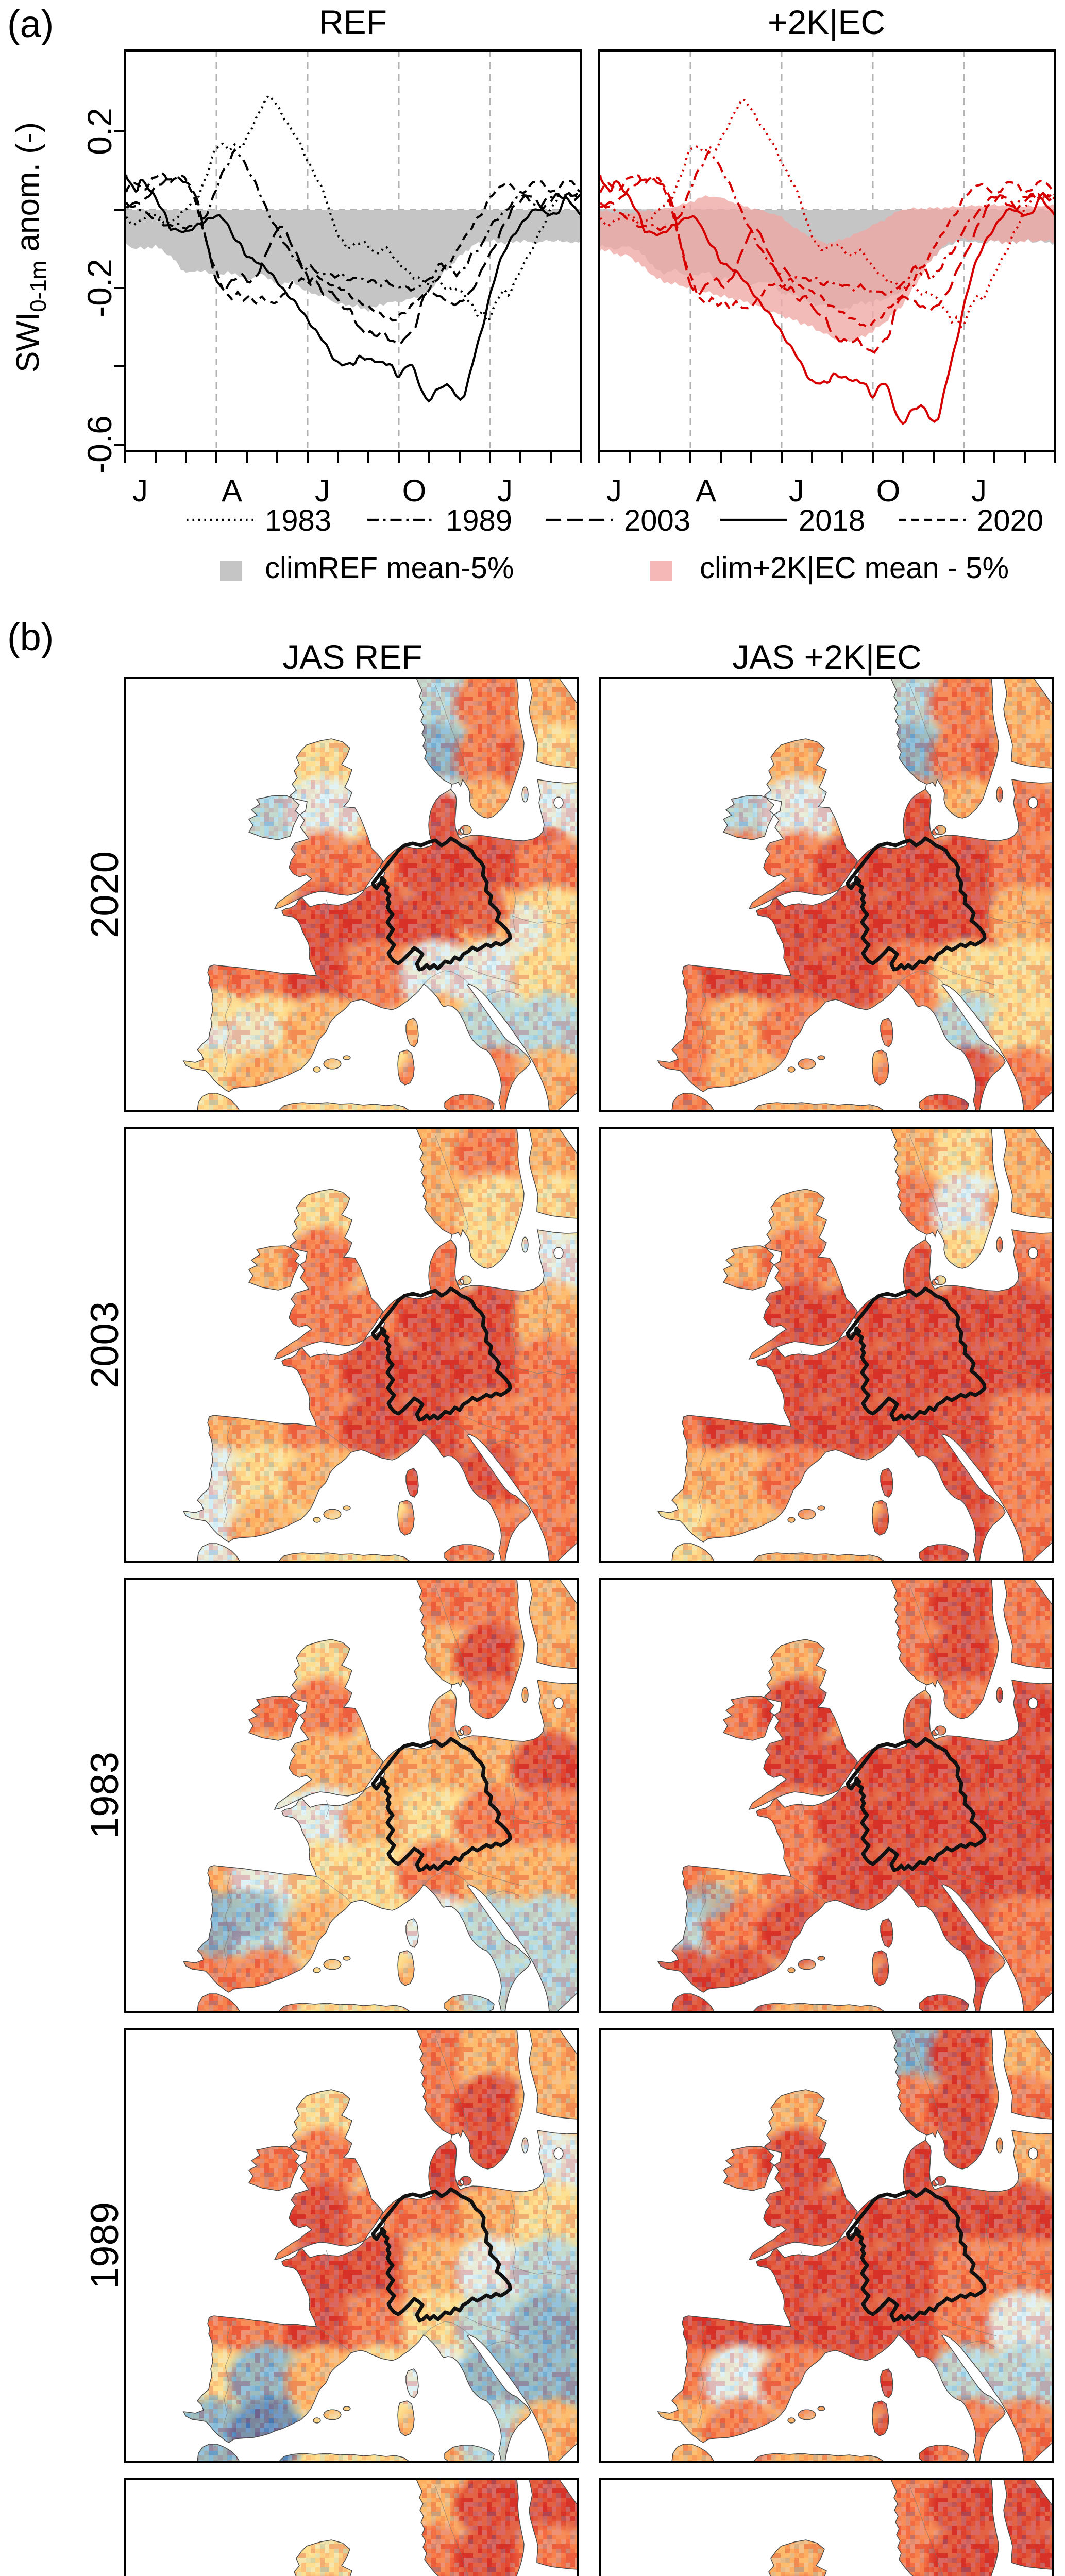 Image resolution: width=1065 pixels, height=2576 pixels. What do you see at coordinates (352, 657) in the screenshot?
I see `svg-text: JAS REF` at bounding box center [352, 657].